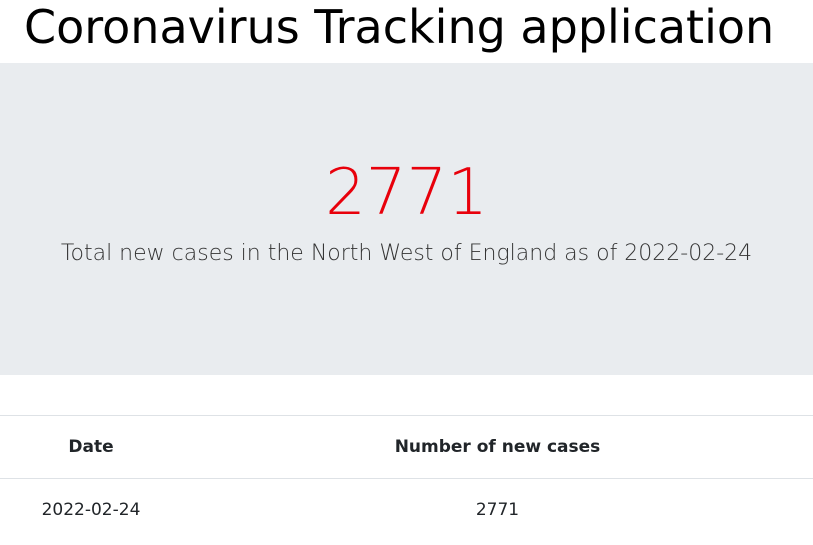  I want to click on case-count: 2771, so click(406, 193).